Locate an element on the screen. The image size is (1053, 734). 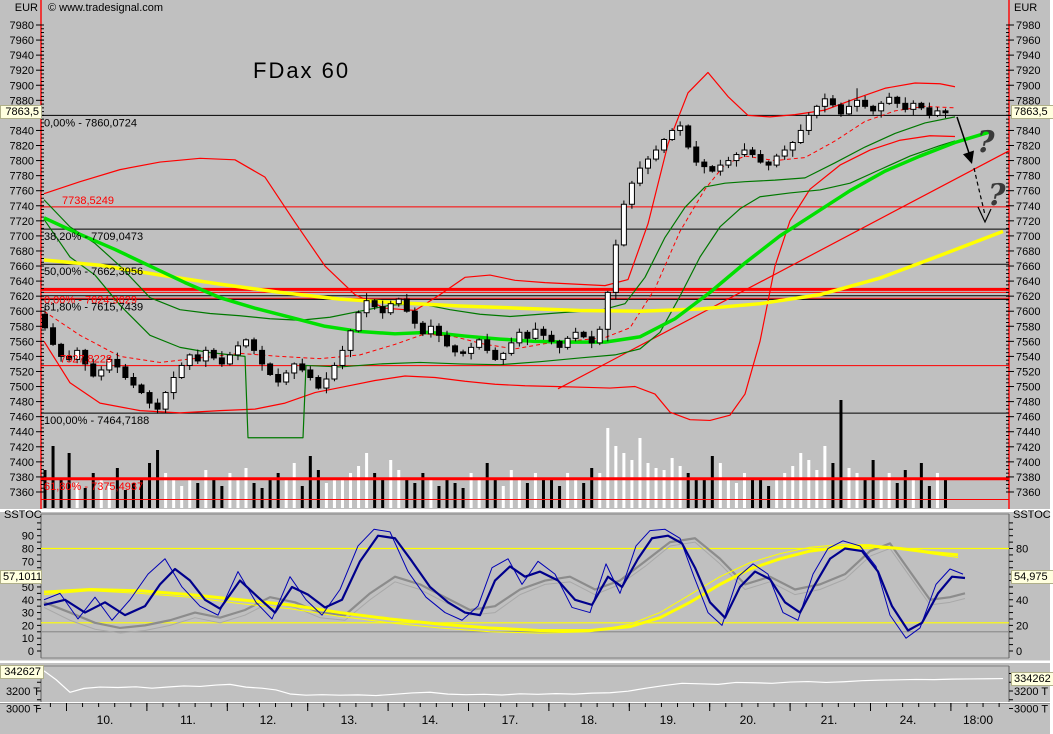
time-axis-label: 12. is located at coordinates (268, 720).